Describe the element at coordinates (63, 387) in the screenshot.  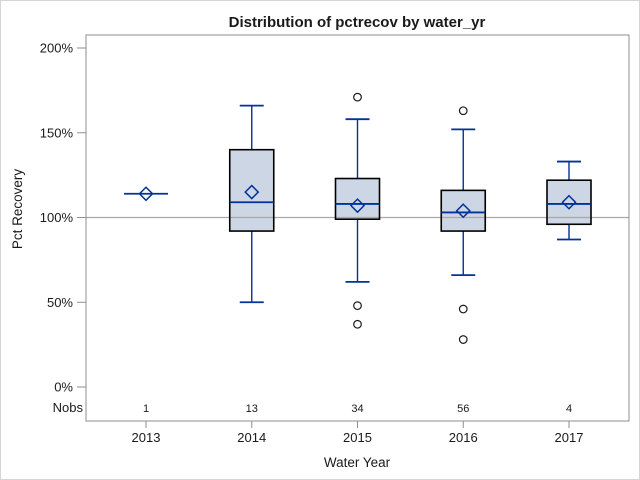
I see `y-tick-label: 0%` at that location.